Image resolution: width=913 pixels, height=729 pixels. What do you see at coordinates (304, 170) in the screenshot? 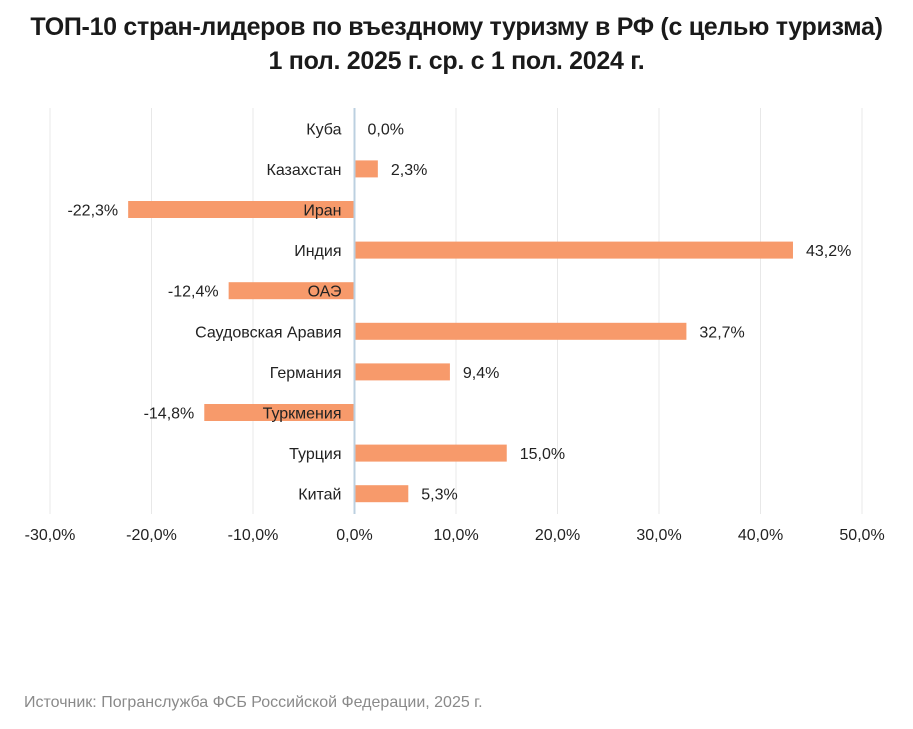
I see `category-label: Казахстан` at bounding box center [304, 170].